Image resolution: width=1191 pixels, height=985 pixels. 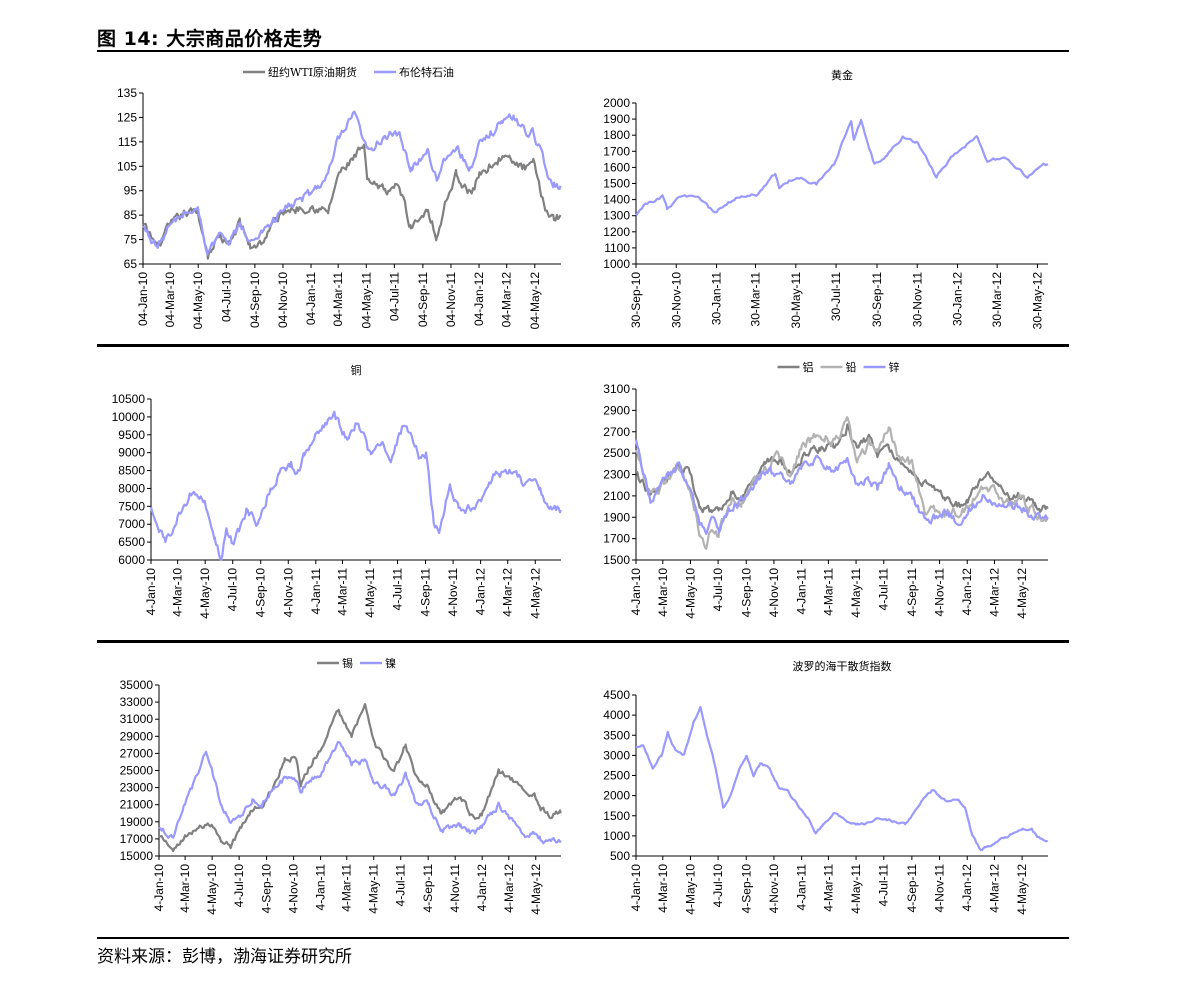 What do you see at coordinates (143, 299) in the screenshot?
I see `x-tick-label: 04-Jan-10` at bounding box center [143, 299].